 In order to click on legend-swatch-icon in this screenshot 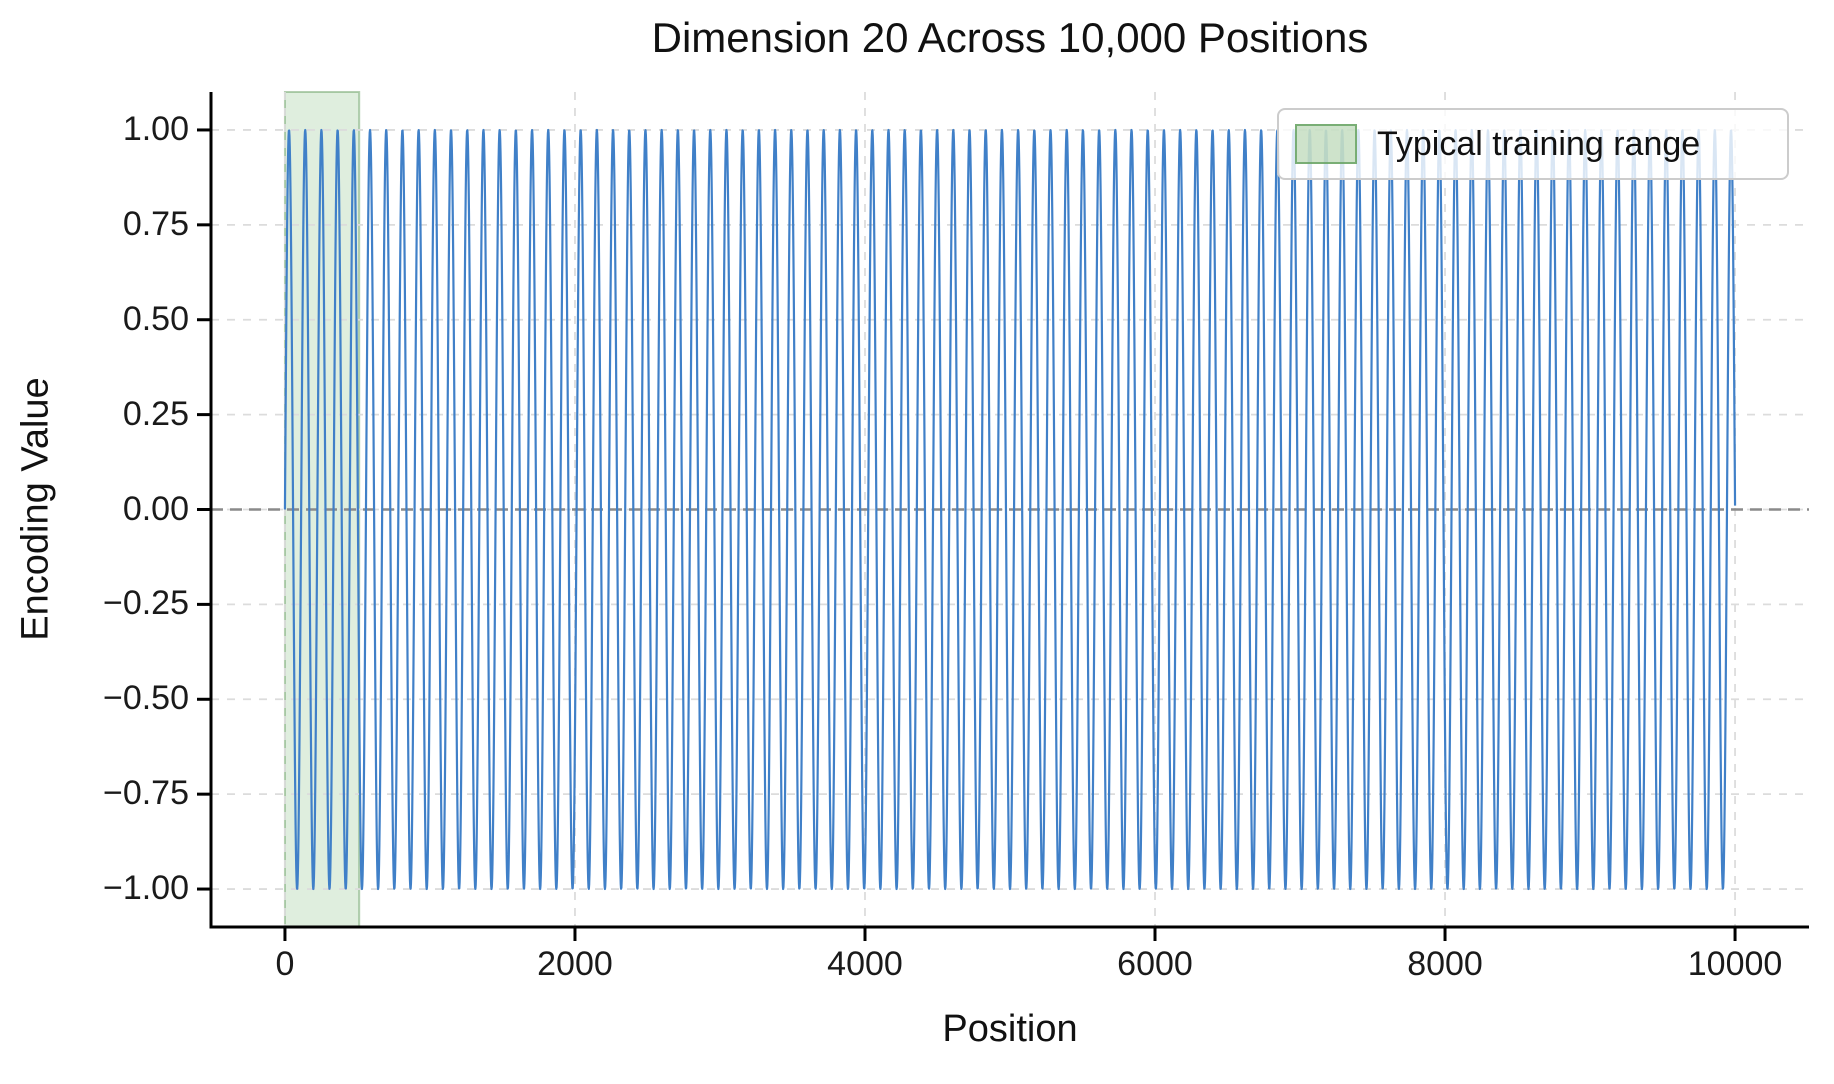, I will do `click(1326, 144)`.